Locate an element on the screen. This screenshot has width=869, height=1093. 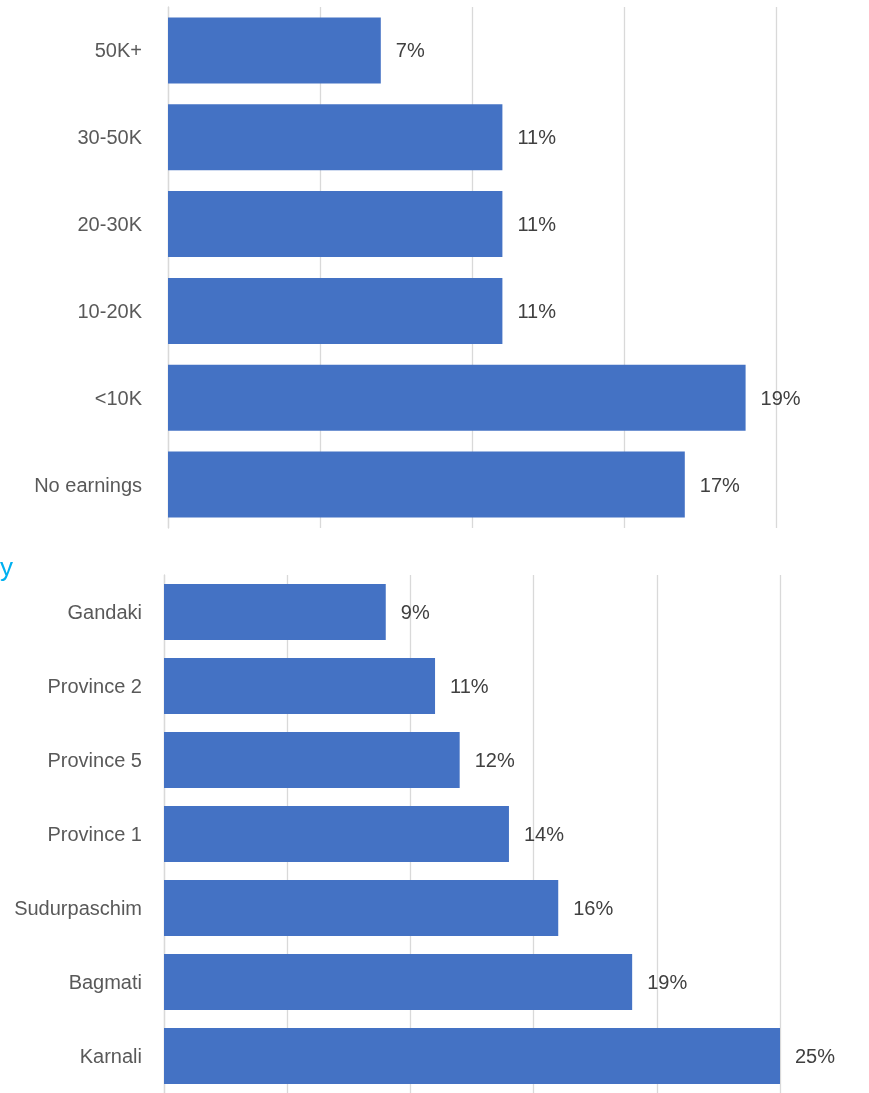
data-label: 7% is located at coordinates (410, 50).